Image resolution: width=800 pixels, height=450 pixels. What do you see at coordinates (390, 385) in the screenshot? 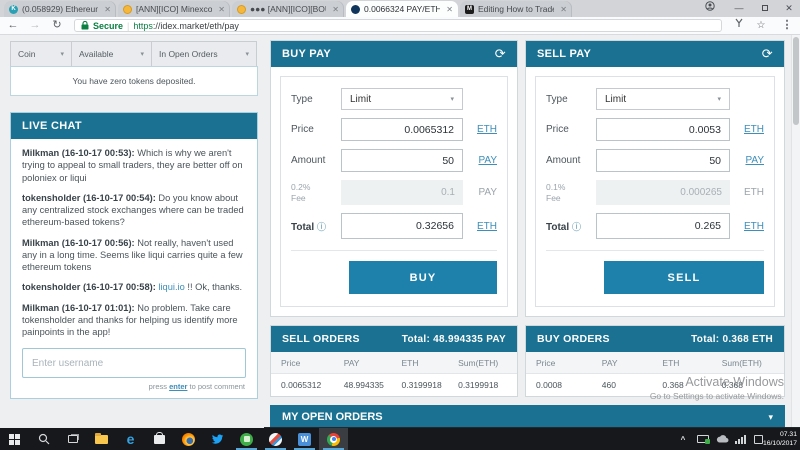
I see `table-row: 0.0065312 48.994335 0.3199918 0.3199918` at bounding box center [390, 385].